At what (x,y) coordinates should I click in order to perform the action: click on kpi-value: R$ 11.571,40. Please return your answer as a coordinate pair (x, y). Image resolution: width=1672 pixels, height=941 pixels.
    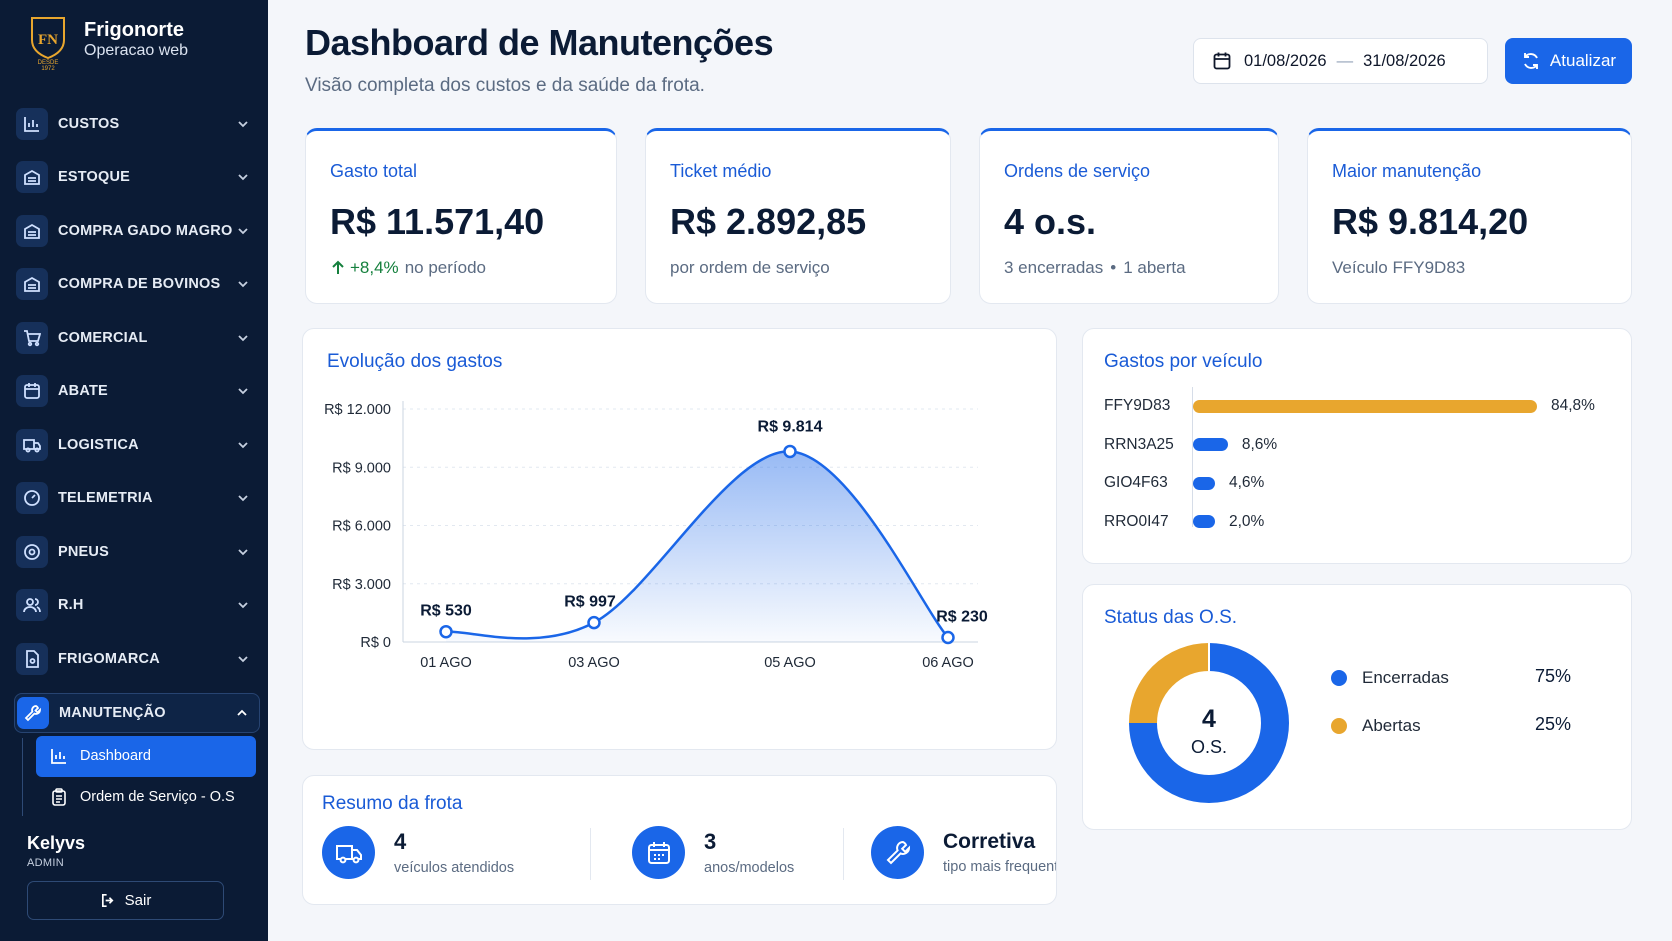
    Looking at the image, I should click on (437, 221).